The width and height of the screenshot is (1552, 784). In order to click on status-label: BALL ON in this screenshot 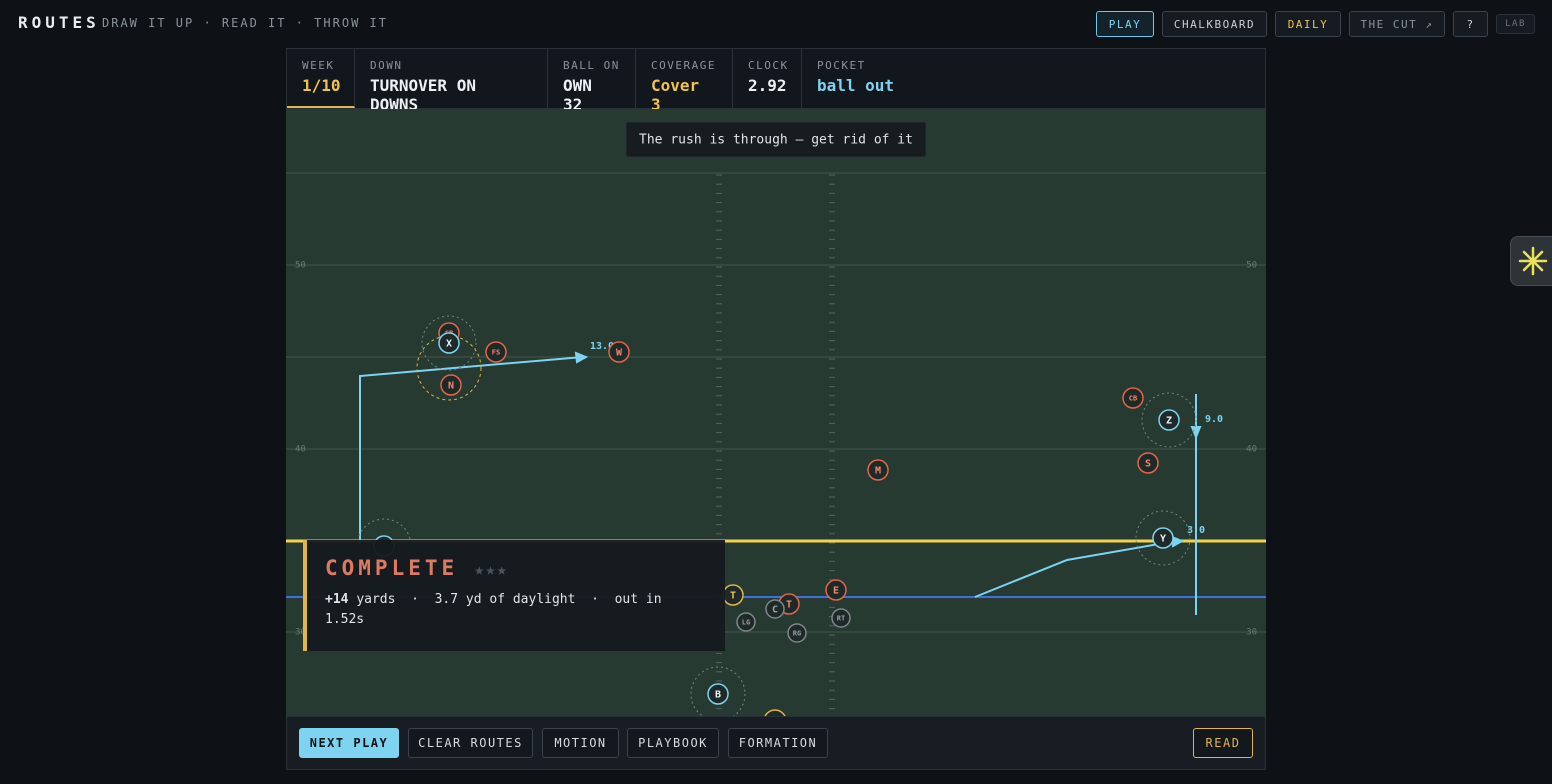, I will do `click(591, 65)`.